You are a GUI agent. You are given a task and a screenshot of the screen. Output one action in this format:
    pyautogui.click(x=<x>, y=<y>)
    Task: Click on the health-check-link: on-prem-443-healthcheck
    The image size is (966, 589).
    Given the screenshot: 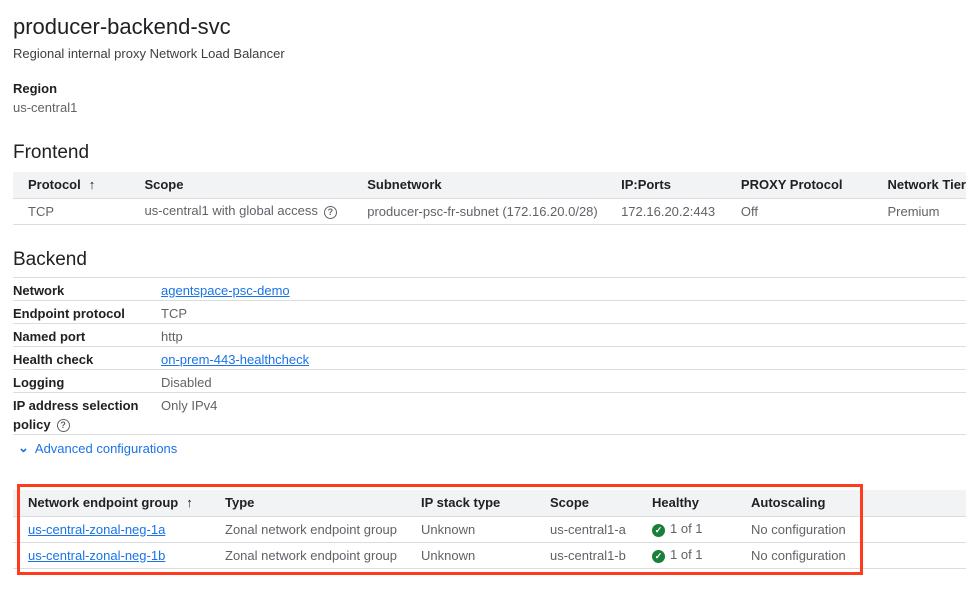 What is the action you would take?
    pyautogui.click(x=235, y=359)
    